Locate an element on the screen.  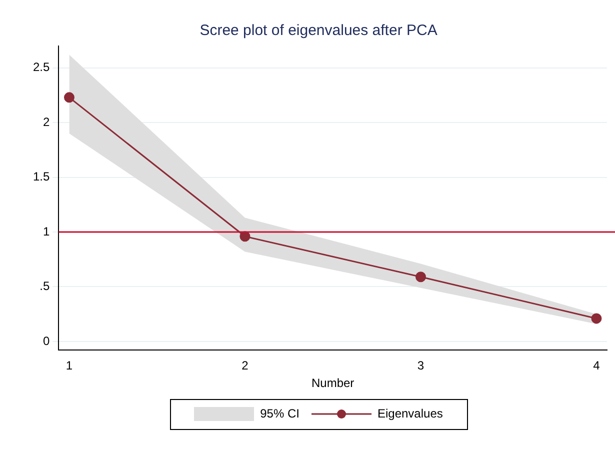
text: 95% CI is located at coordinates (280, 413).